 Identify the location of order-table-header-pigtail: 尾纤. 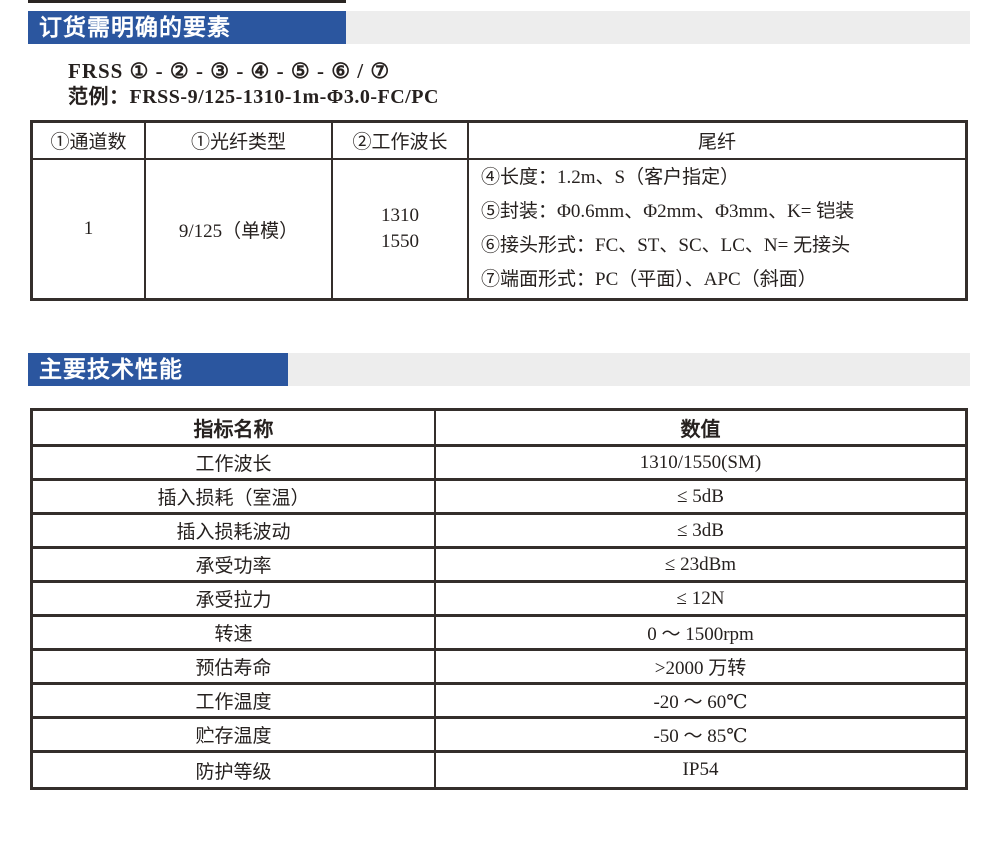
(717, 141).